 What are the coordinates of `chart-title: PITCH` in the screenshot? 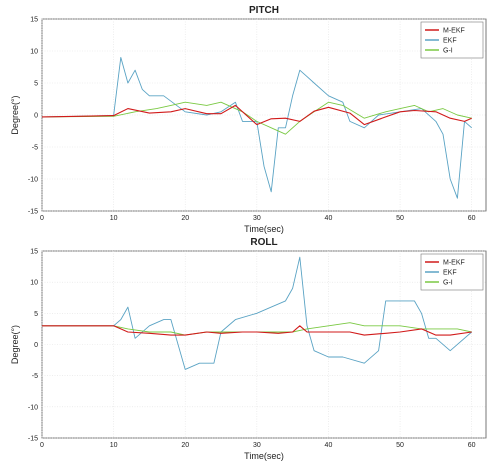 It's located at (264, 10).